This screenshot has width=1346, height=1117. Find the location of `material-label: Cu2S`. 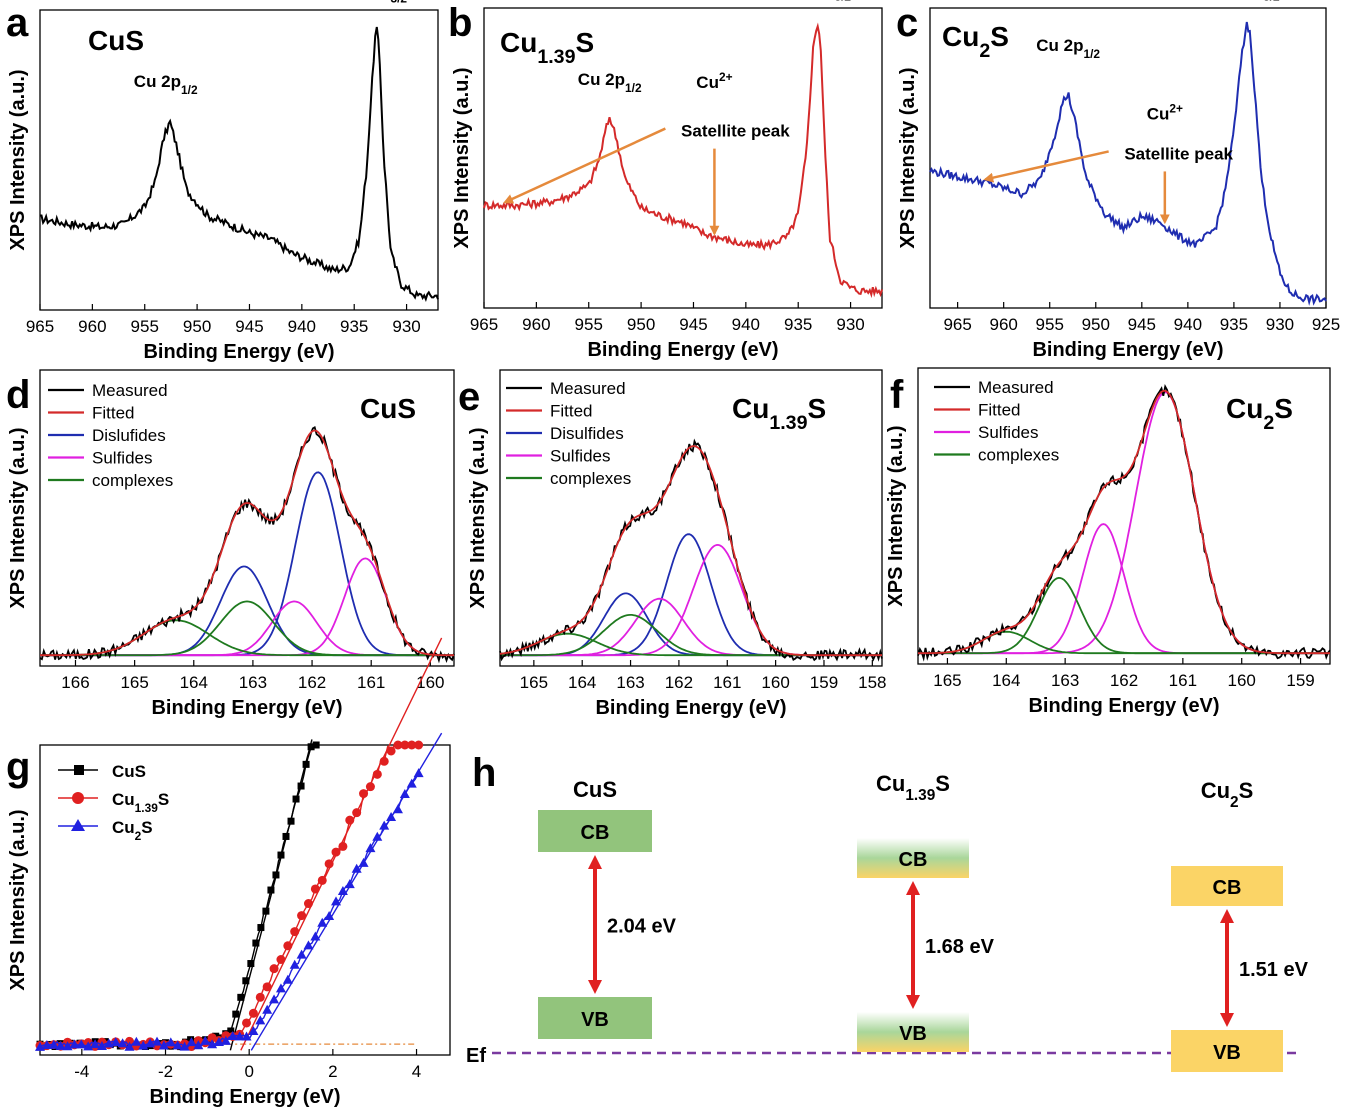

material-label: Cu2S is located at coordinates (1227, 794).